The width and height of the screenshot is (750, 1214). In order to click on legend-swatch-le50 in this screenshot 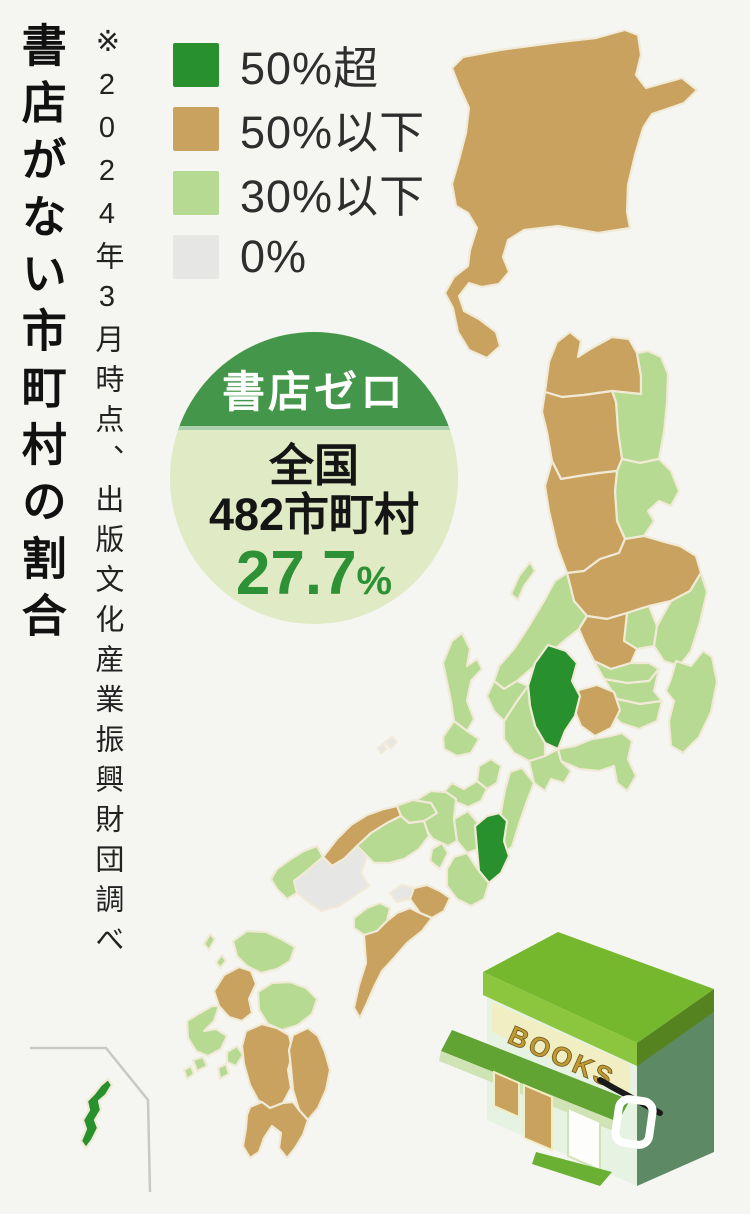, I will do `click(196, 128)`.